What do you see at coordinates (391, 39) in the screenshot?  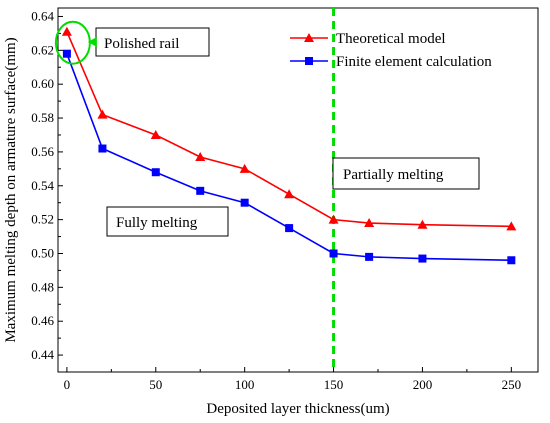 I see `legend-label-theoretical: Theoretical model` at bounding box center [391, 39].